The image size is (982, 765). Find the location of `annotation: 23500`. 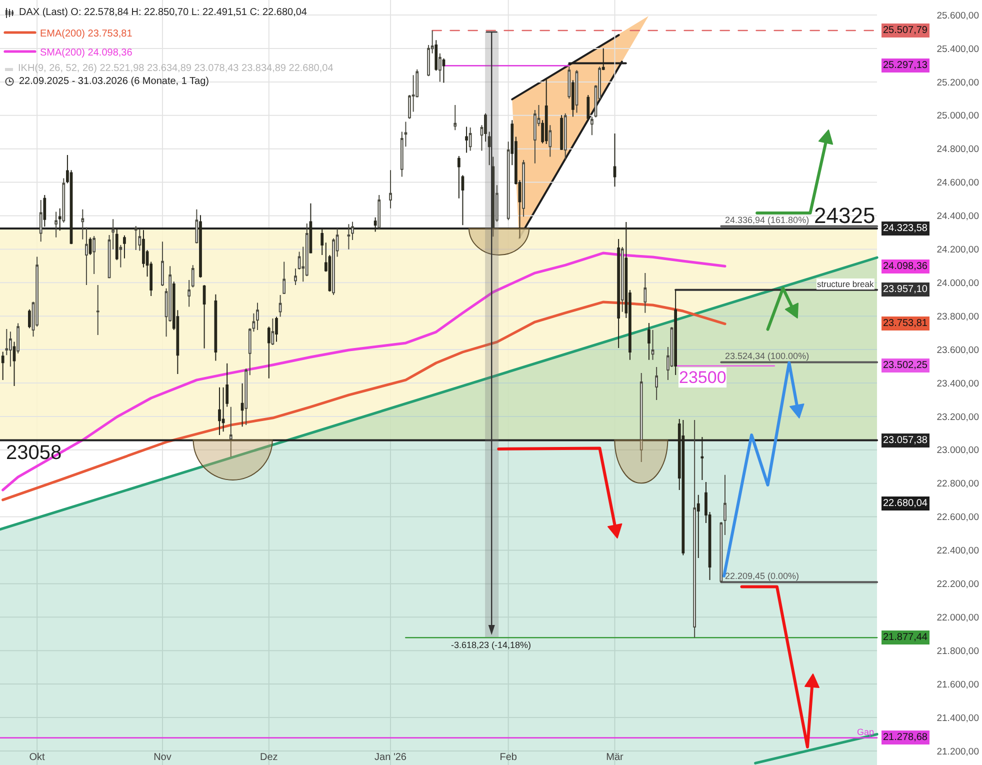

annotation: 23500 is located at coordinates (702, 377).